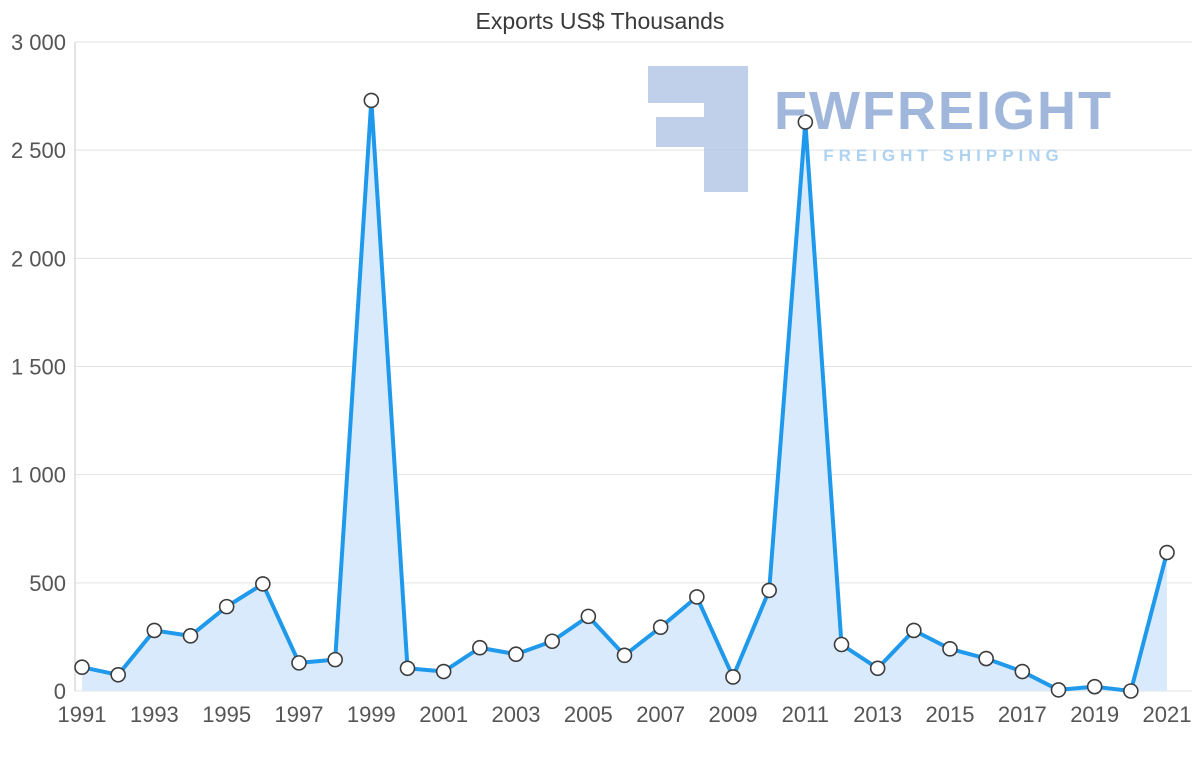  What do you see at coordinates (660, 714) in the screenshot?
I see `x-axis-tick-label: 2007` at bounding box center [660, 714].